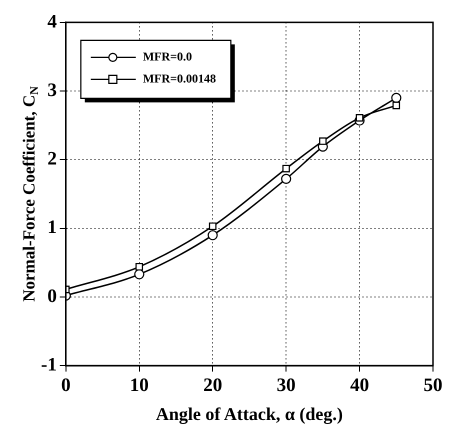  What do you see at coordinates (30, 194) in the screenshot?
I see `y-axis-title: Normal-Force Coefficient, CN` at bounding box center [30, 194].